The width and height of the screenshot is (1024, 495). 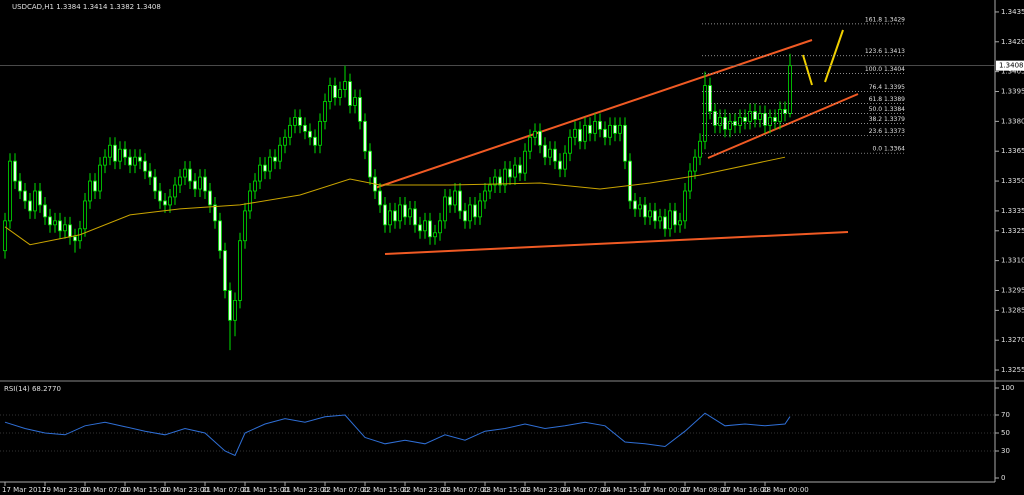 What do you see at coordinates (1007, 388) in the screenshot?
I see `rsi-tick-label: 100` at bounding box center [1007, 388].